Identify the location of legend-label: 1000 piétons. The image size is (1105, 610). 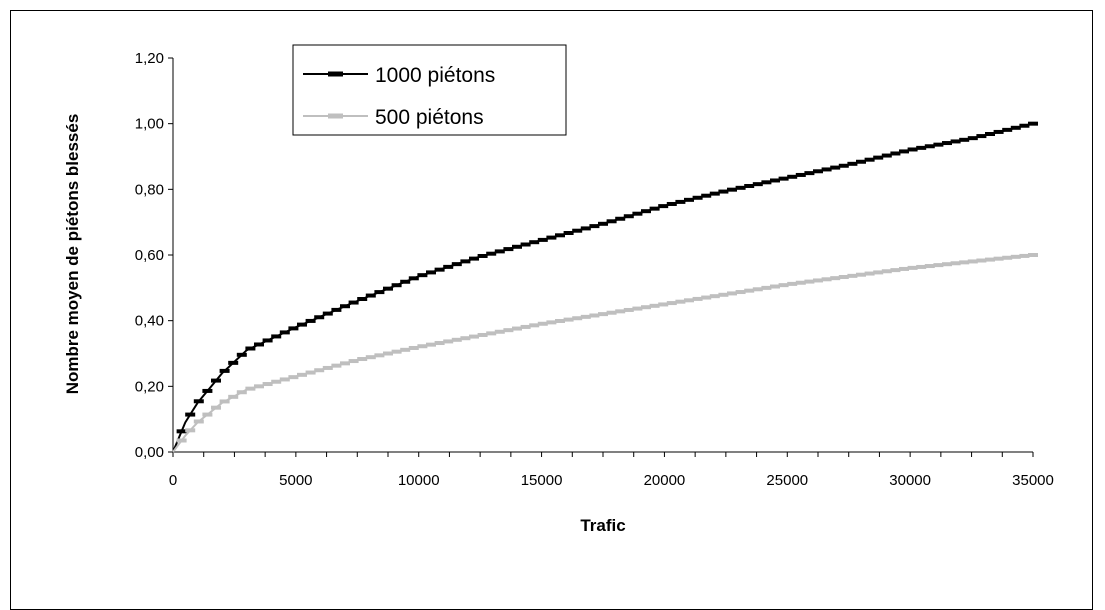
(435, 75).